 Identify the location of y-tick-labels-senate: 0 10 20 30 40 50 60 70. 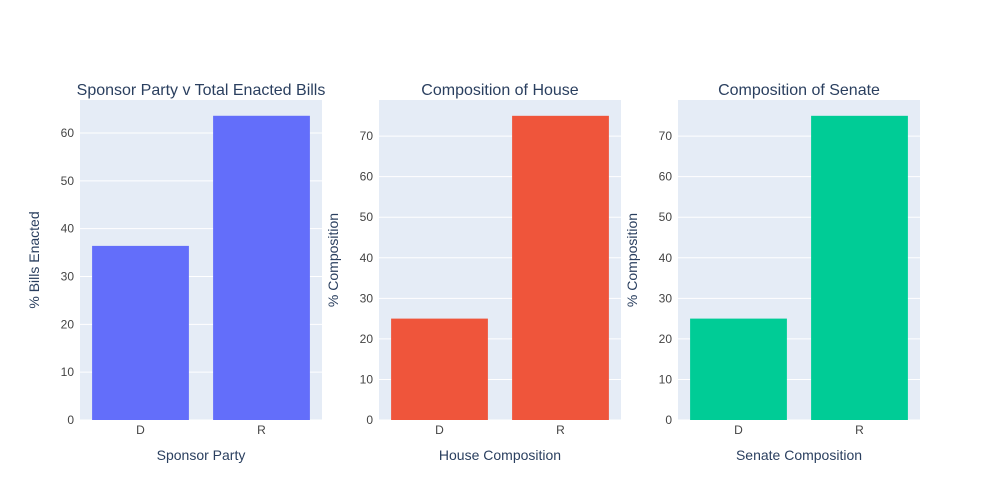
(666, 278).